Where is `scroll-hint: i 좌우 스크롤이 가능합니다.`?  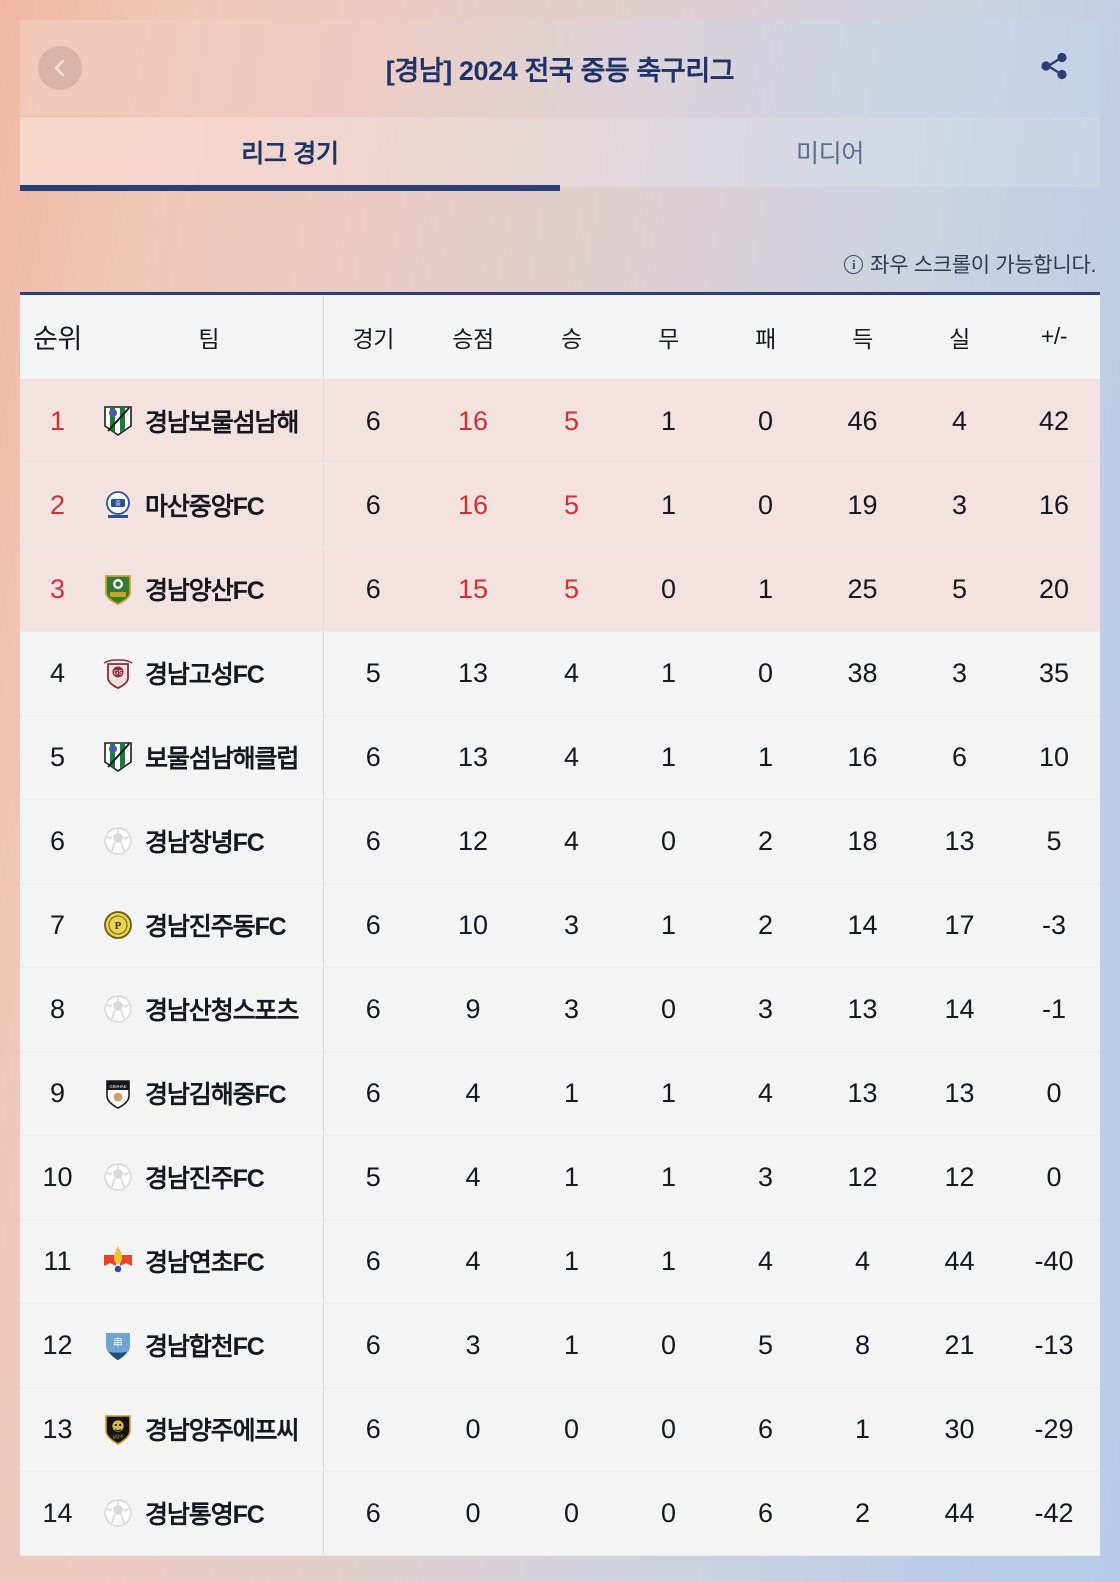
scroll-hint: i 좌우 스크롤이 가능합니다. is located at coordinates (970, 264).